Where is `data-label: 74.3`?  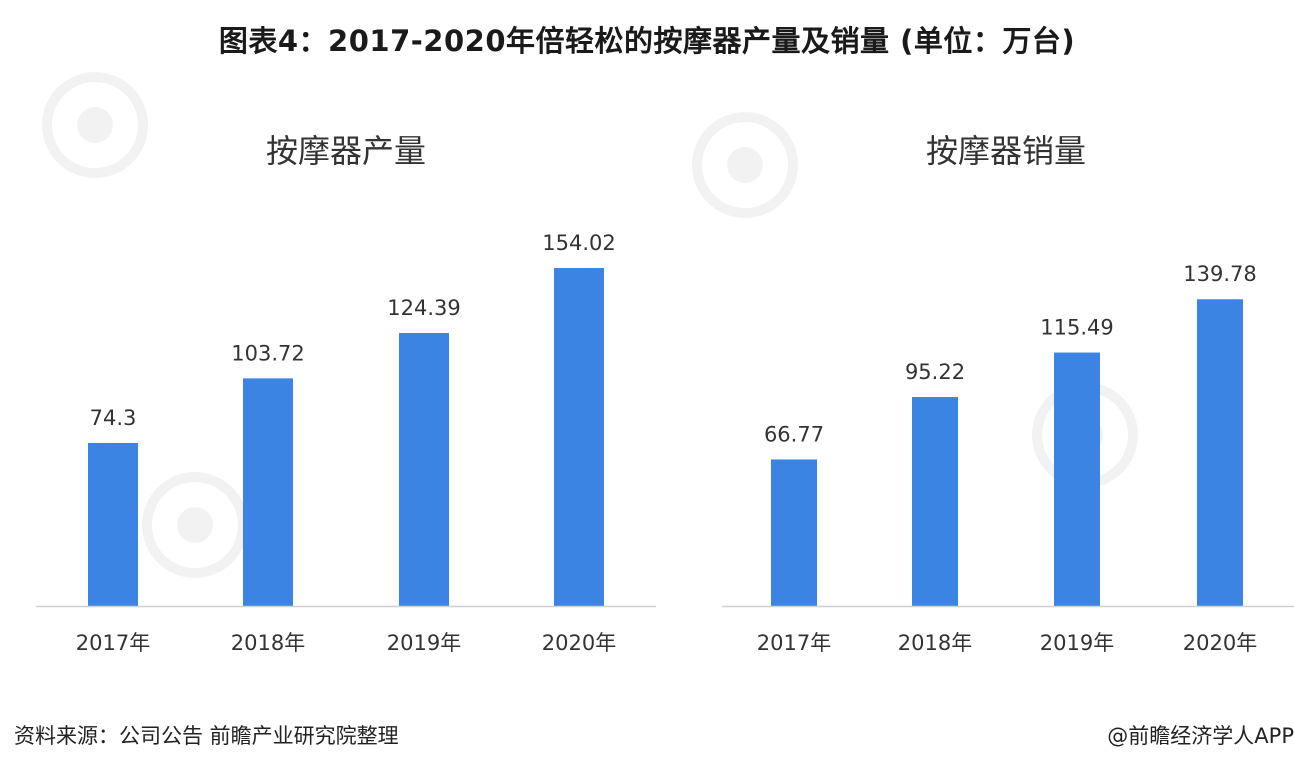
data-label: 74.3 is located at coordinates (113, 418).